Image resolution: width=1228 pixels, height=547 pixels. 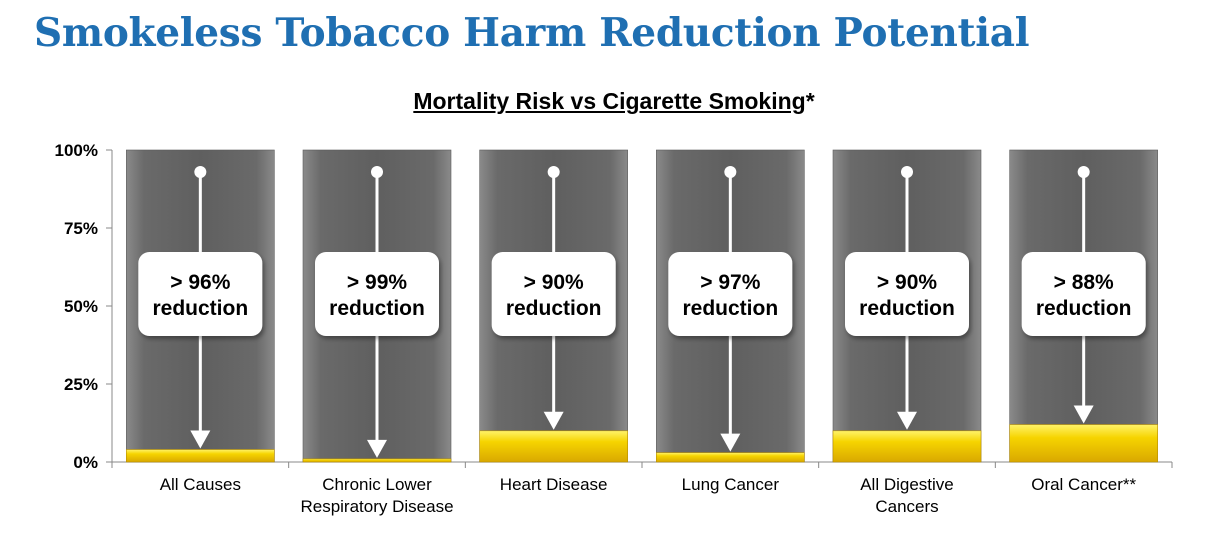 I want to click on reduction-percent: > 88%, so click(x=1084, y=282).